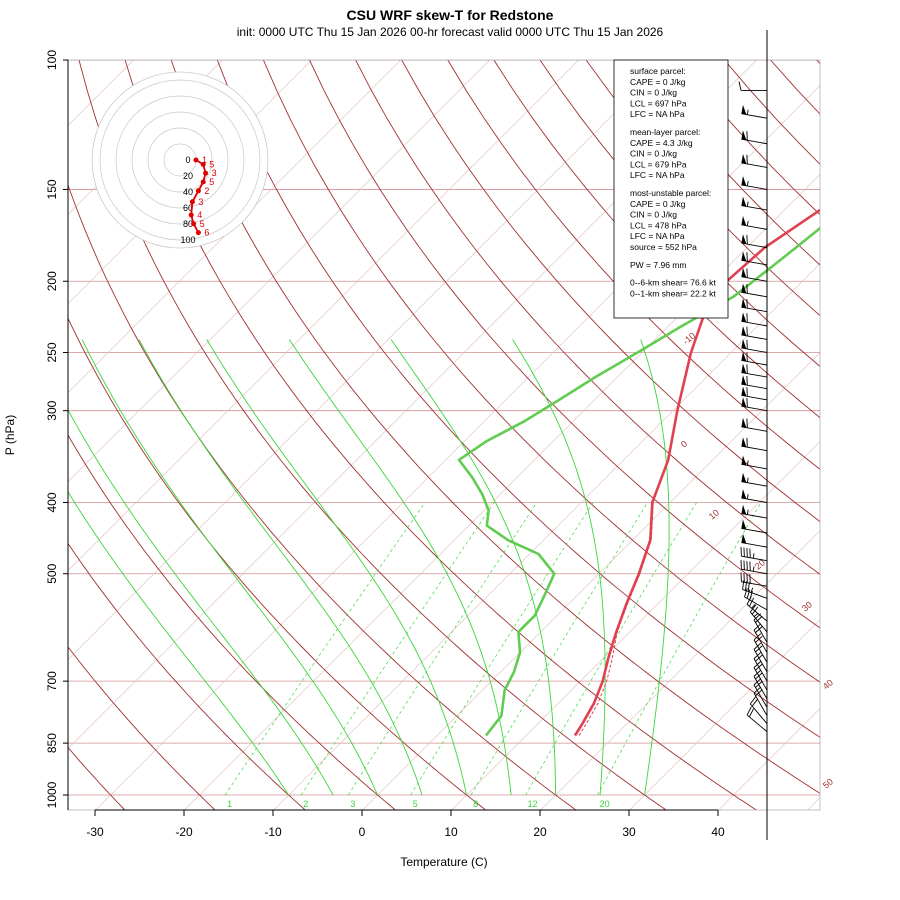  Describe the element at coordinates (52, 281) in the screenshot. I see `y-tick-label: 200` at that location.